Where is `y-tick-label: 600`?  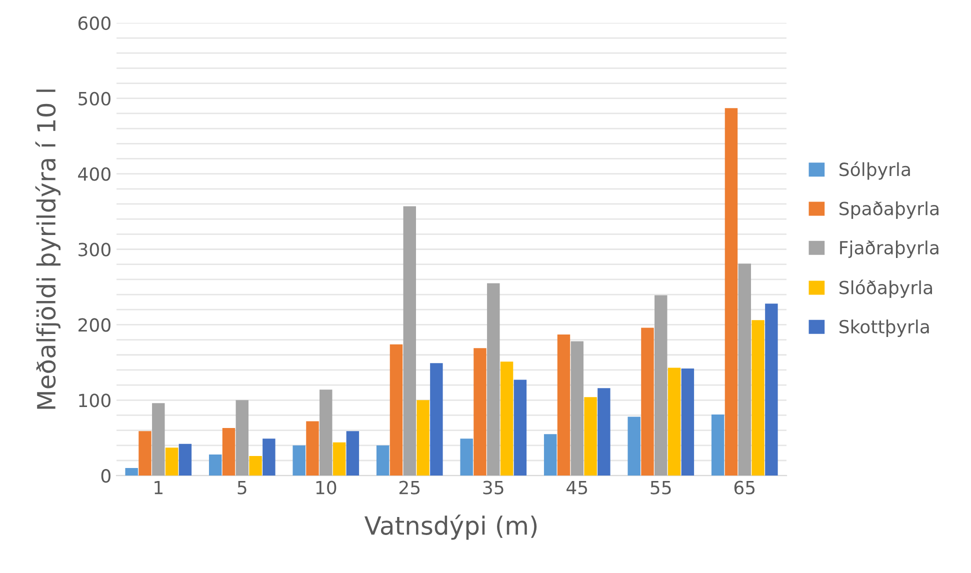 y-tick-label: 600 is located at coordinates (94, 23).